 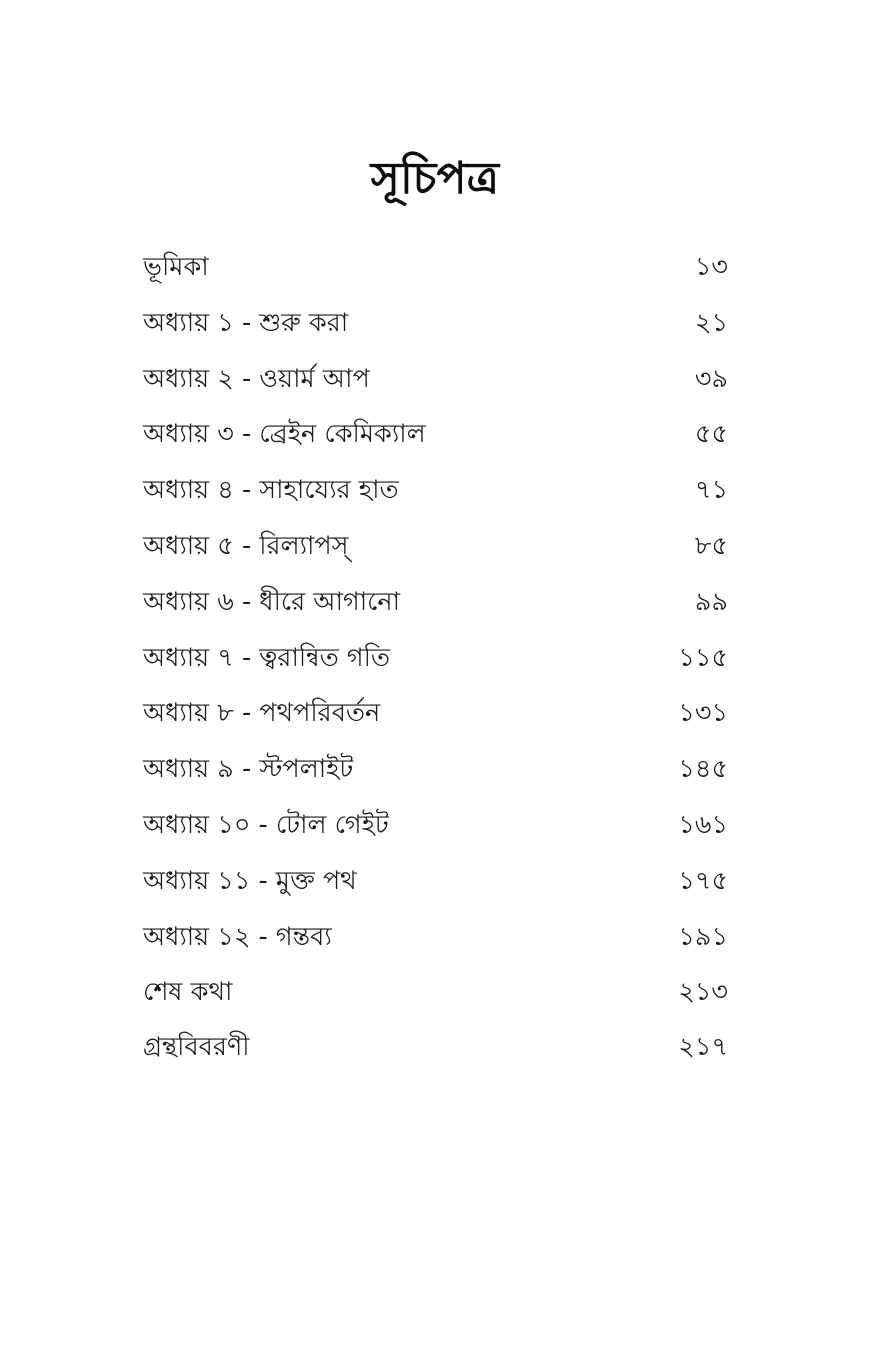 What do you see at coordinates (262, 713) in the screenshot?
I see `toc-entry-label: অধ্যায় ৮ - পথপরিবর্তন` at bounding box center [262, 713].